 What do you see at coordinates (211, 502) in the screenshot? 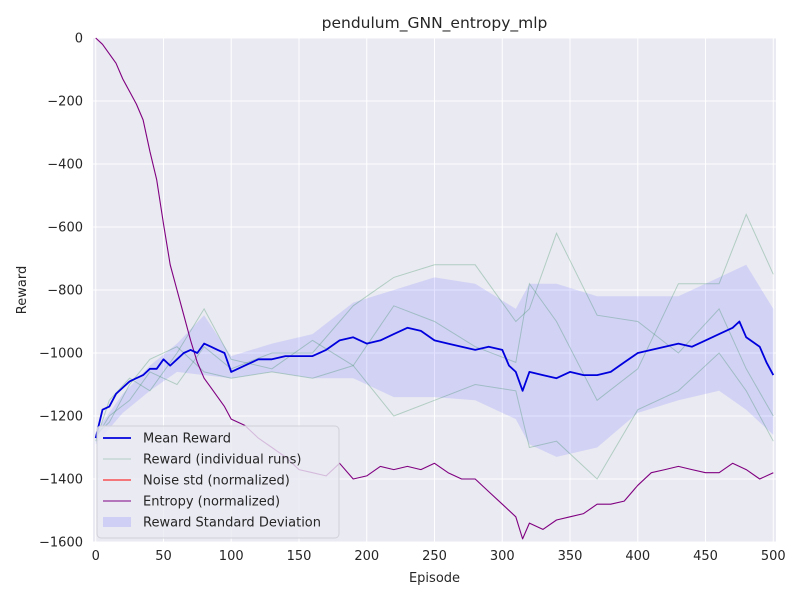
I see `legend-label: Entropy (normalized)` at bounding box center [211, 502].